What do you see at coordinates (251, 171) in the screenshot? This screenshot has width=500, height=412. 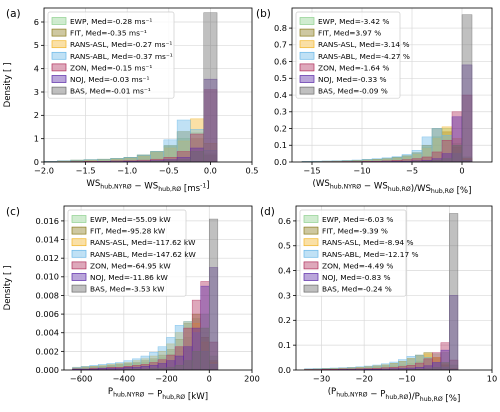 I see `x-tick-label: 0.5` at bounding box center [251, 171].